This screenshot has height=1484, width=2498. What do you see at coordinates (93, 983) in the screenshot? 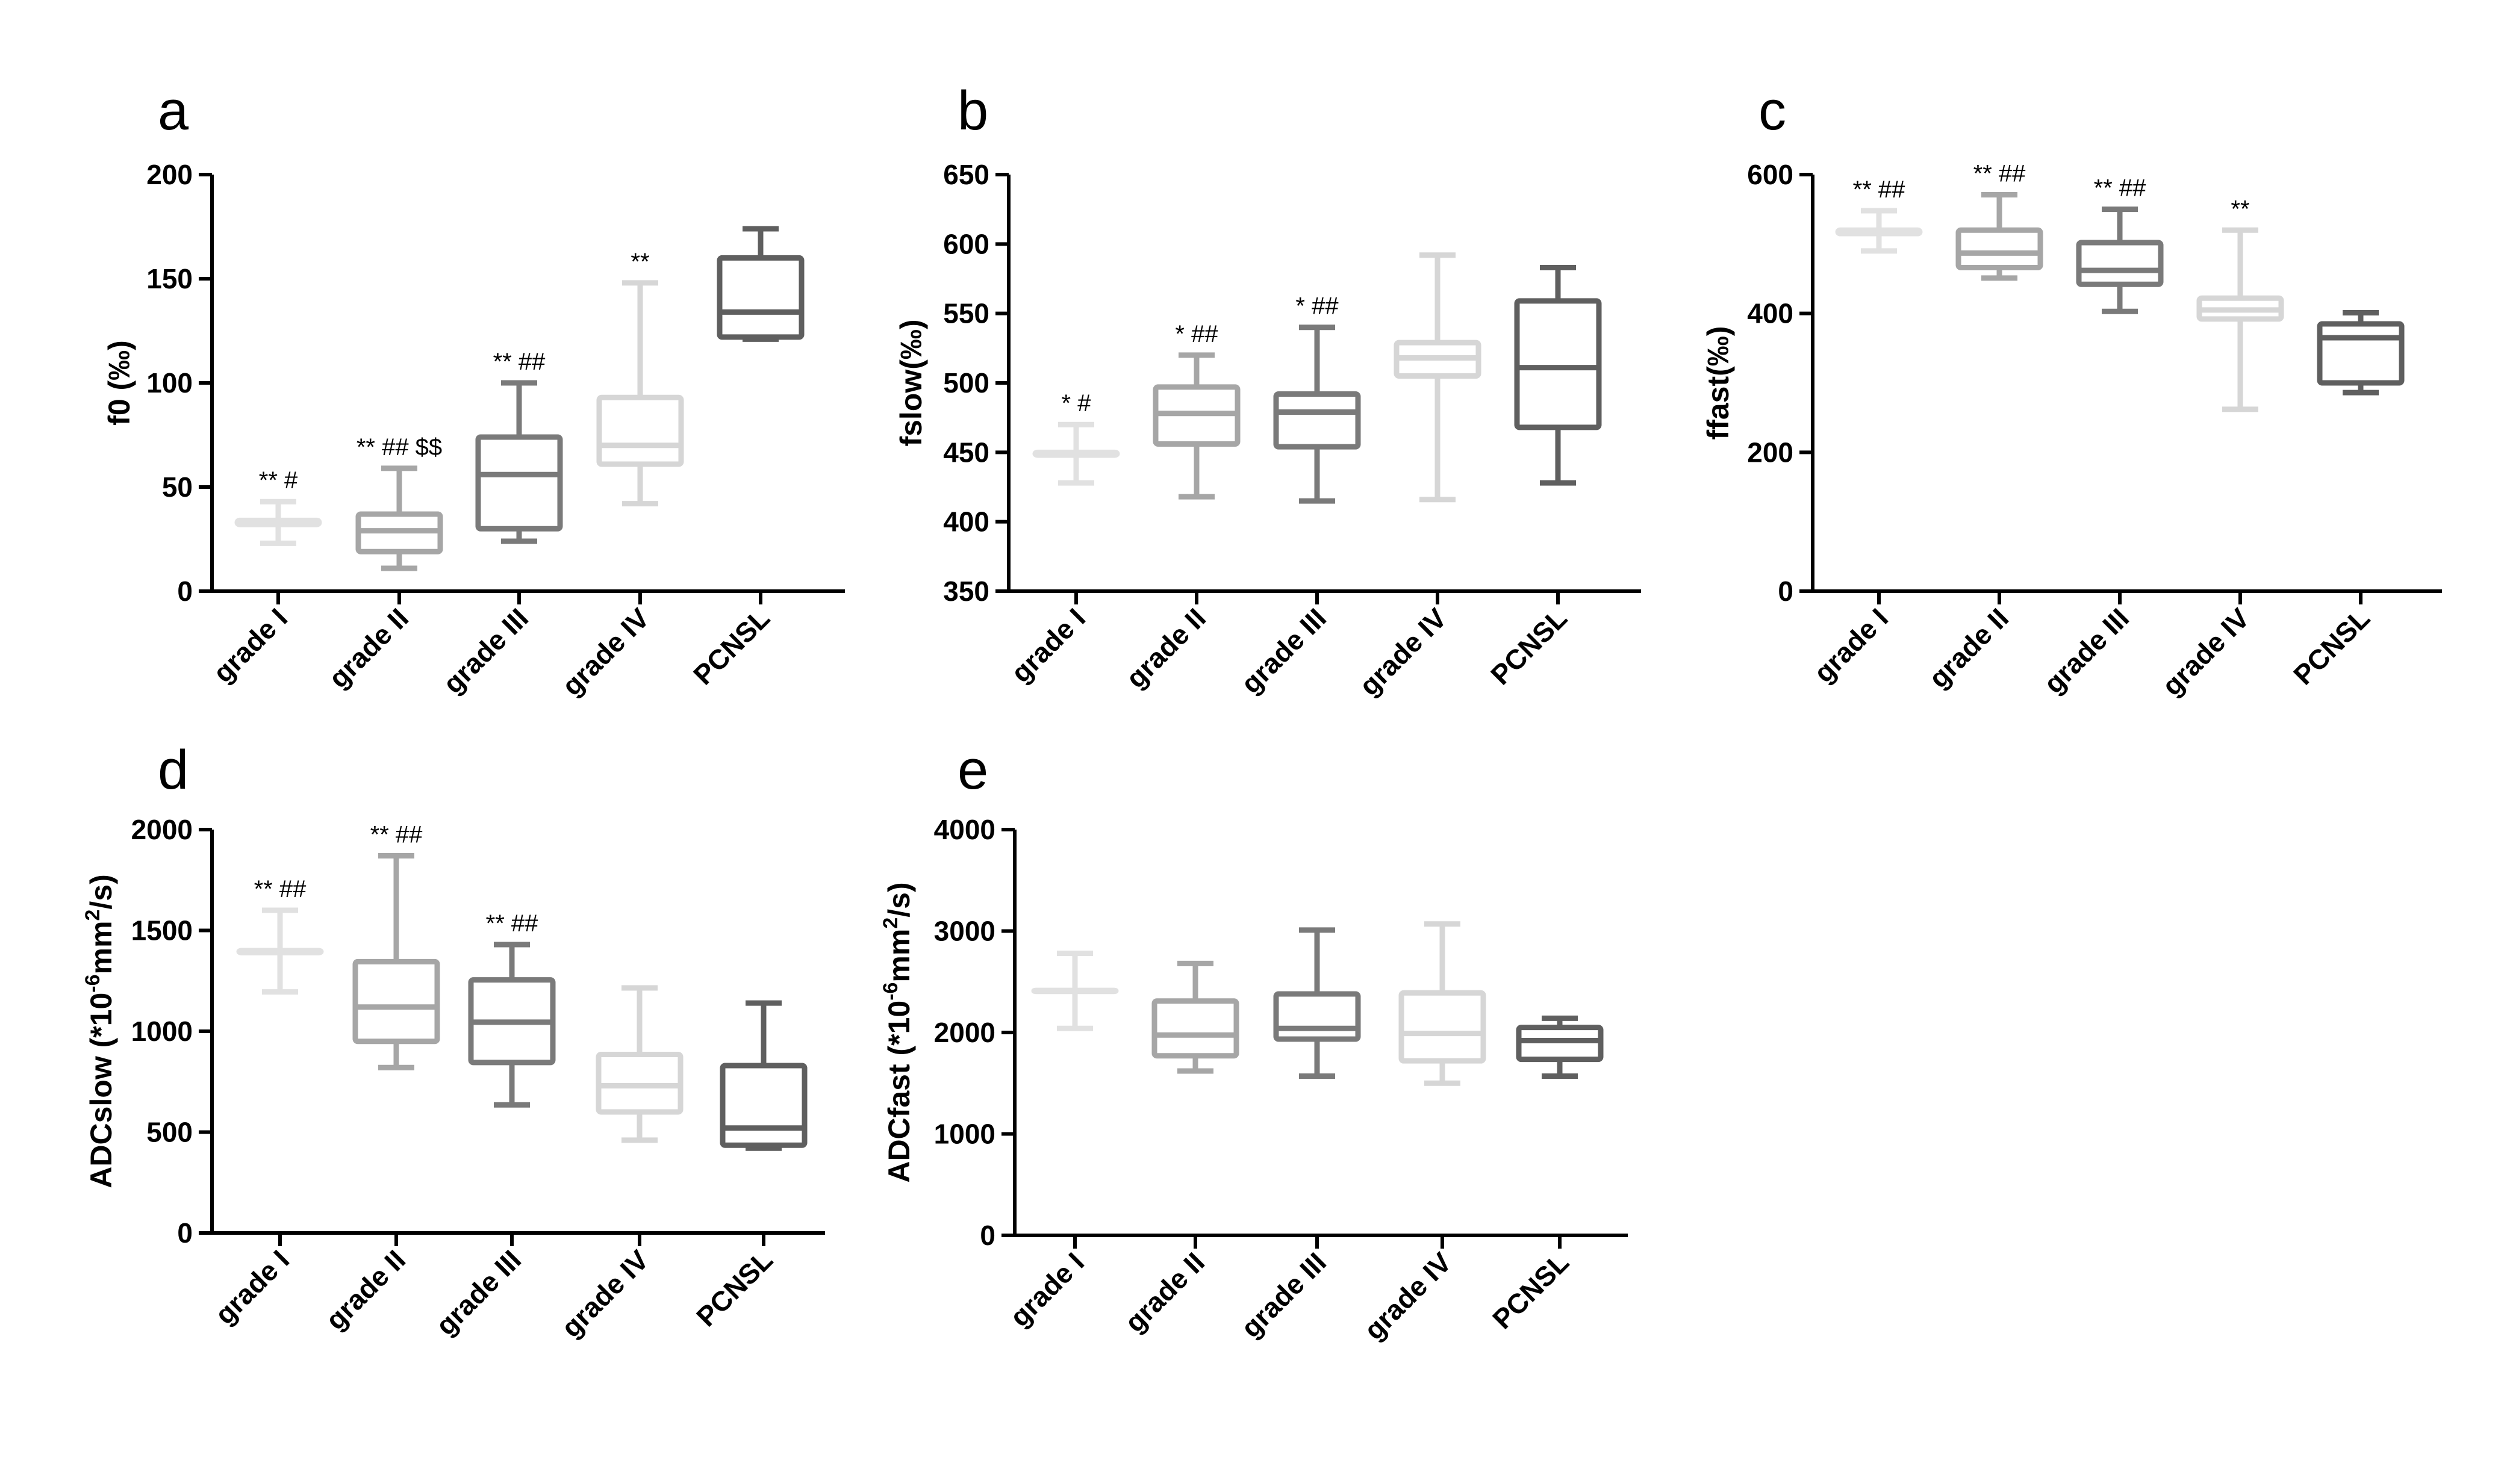
I see `y-label-superscript: -6` at bounding box center [93, 983].